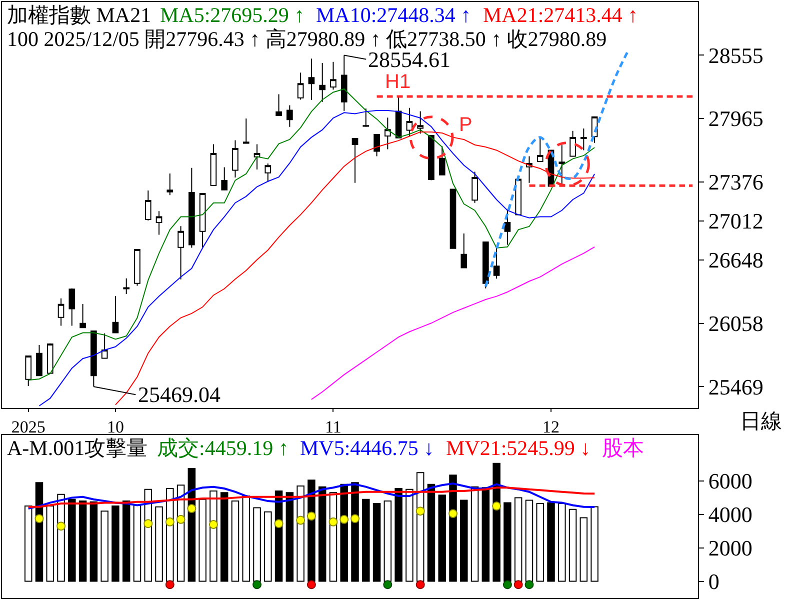 The height and width of the screenshot is (600, 800). What do you see at coordinates (730, 481) in the screenshot?
I see `y-tick-label: 6000` at bounding box center [730, 481].